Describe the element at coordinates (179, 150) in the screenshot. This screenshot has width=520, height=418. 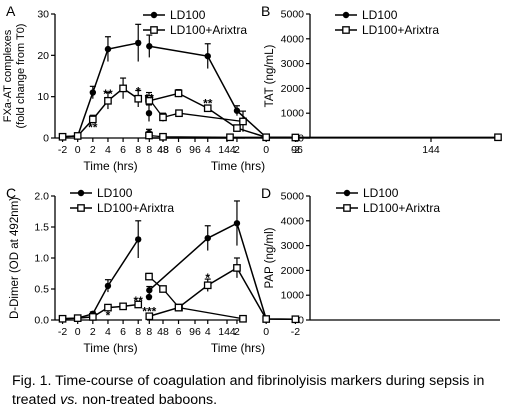
I see `panel-b-x-tick-label: 6` at that location.